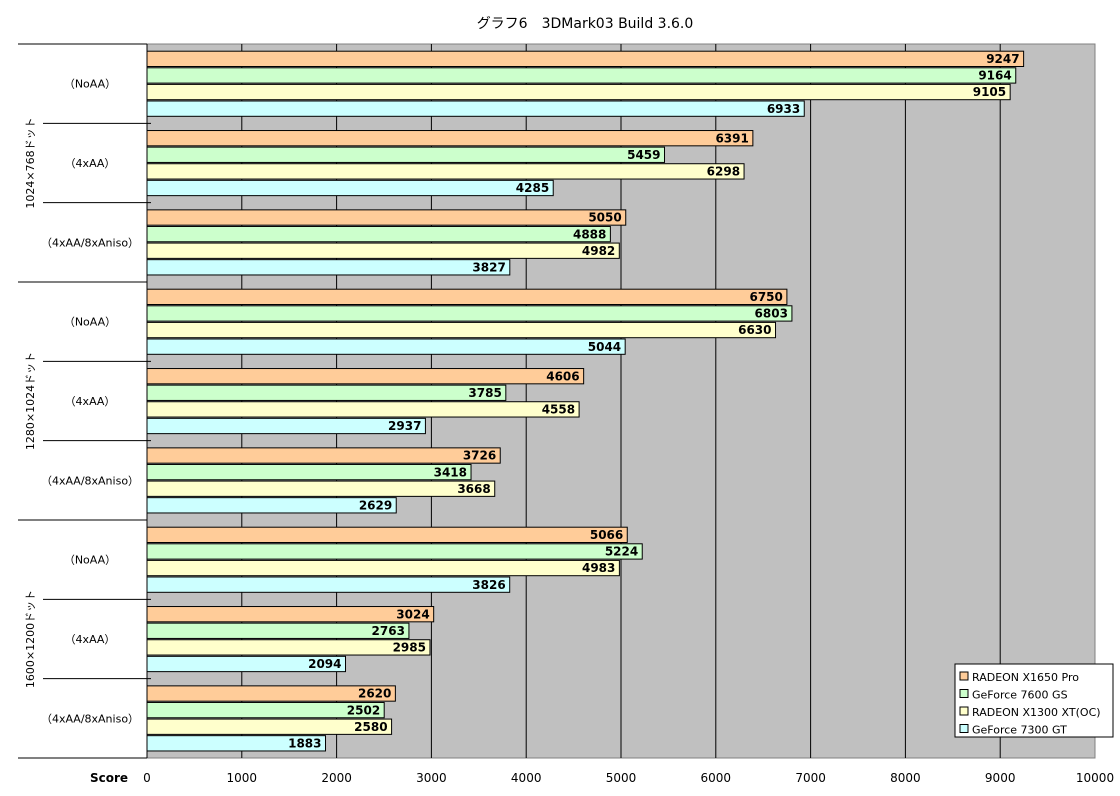 This screenshot has height=796, width=1120. I want to click on data-label: 9105, so click(989, 92).